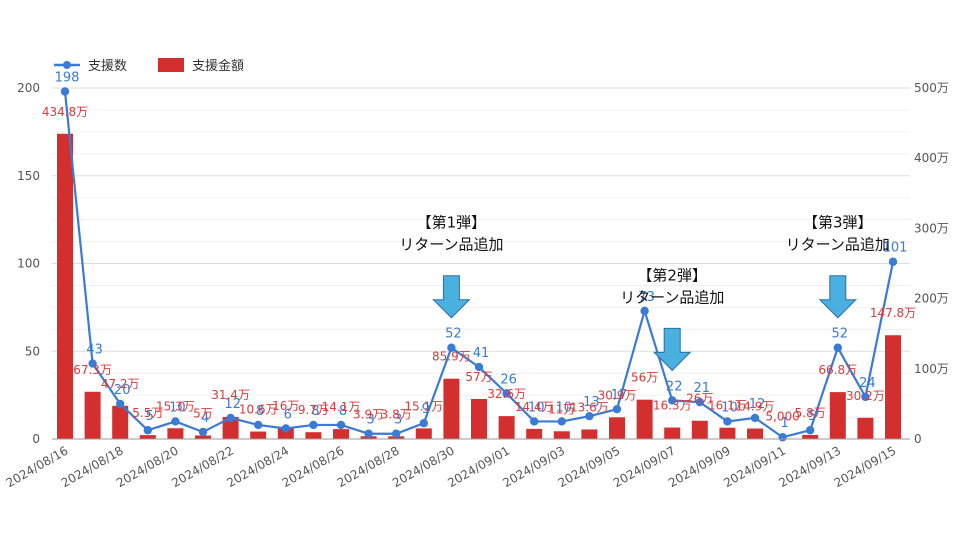  Describe the element at coordinates (931, 88) in the screenshot. I see `y-right-tick-label: 500万` at that location.